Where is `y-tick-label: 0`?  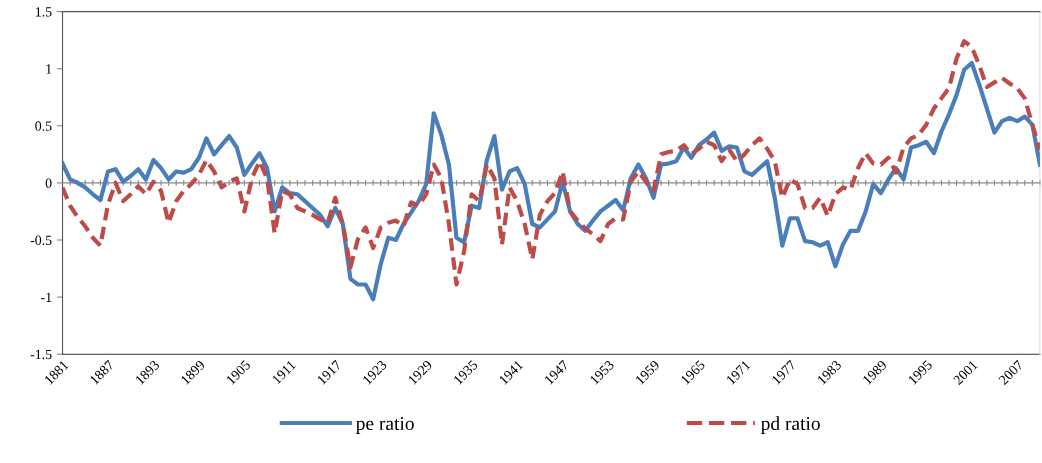
y-tick-label: 0 is located at coordinates (48, 183).